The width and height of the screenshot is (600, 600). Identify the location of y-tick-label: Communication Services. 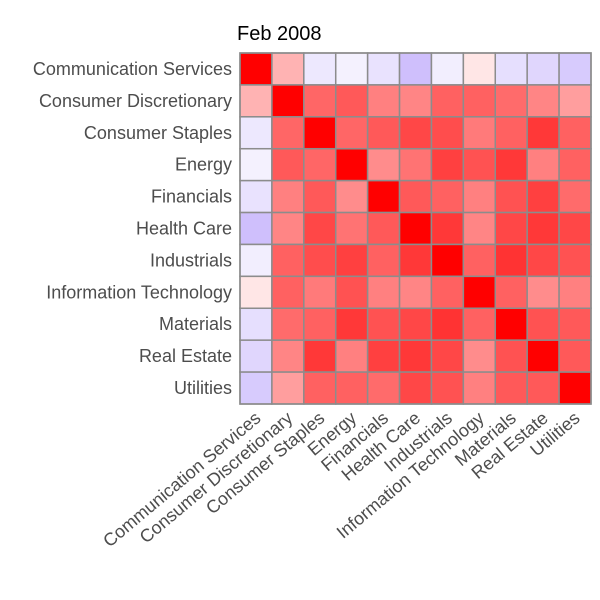
(132, 69).